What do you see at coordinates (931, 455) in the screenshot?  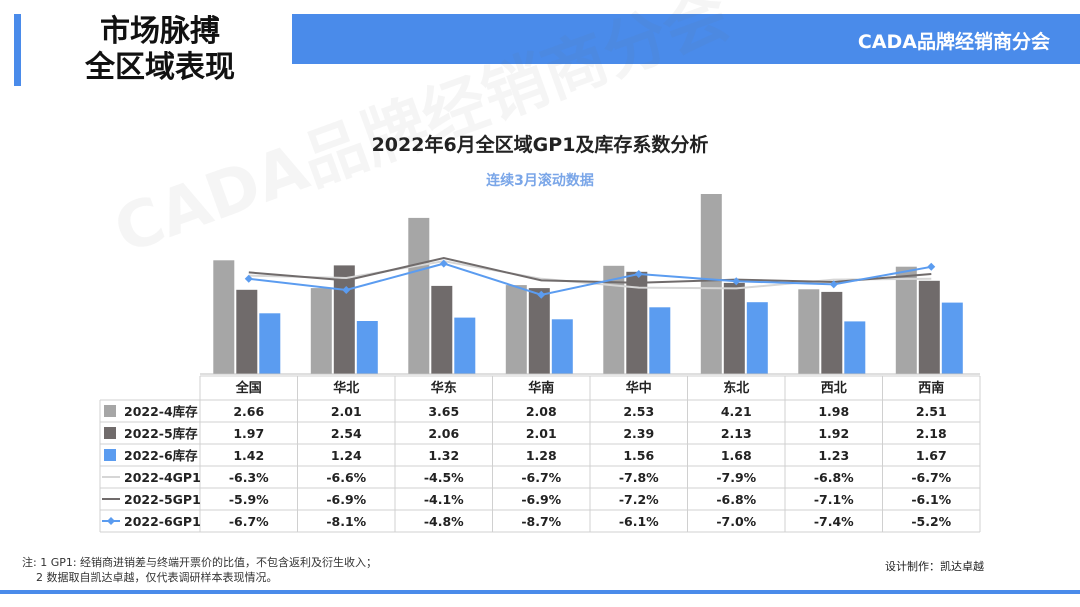 I see `data-label-2022-6库存-西南: 1.67` at bounding box center [931, 455].